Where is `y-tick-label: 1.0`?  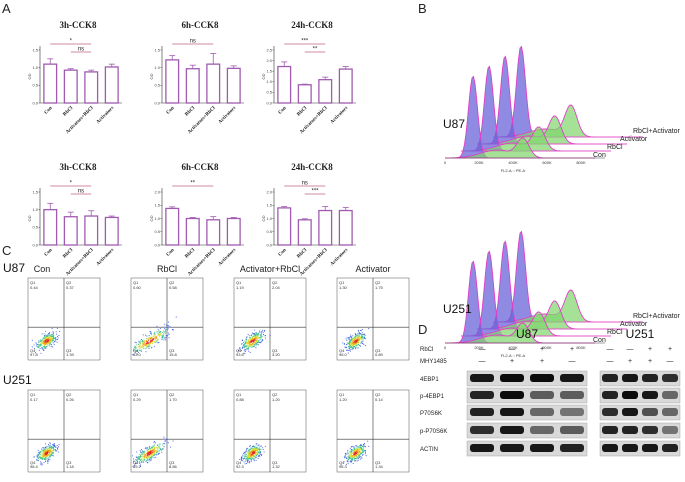
y-tick-label: 1.0 is located at coordinates (157, 67).